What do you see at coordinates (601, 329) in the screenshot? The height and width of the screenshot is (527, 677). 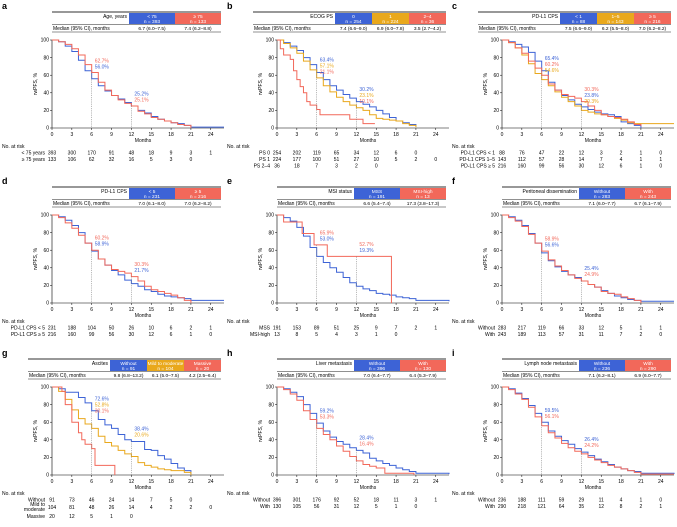 I see `risk-value: 12` at bounding box center [601, 329].